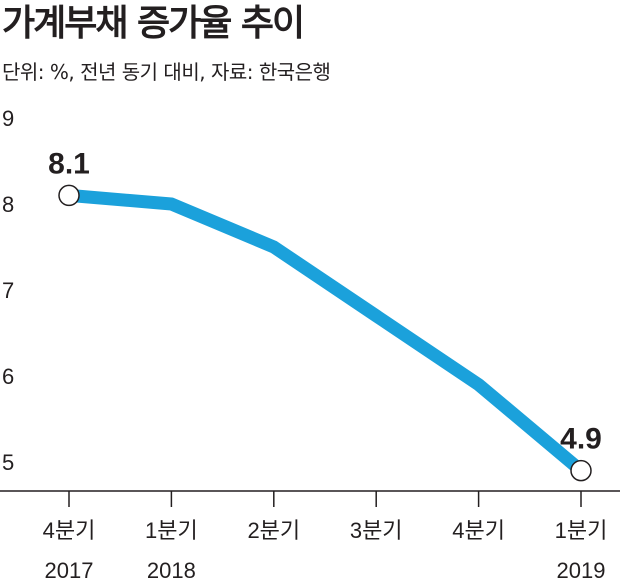 Image resolution: width=620 pixels, height=583 pixels. I want to click on chart-subtitle: 단위: %, 전년 동기 대비, 자료: 한국은행, so click(166, 72).